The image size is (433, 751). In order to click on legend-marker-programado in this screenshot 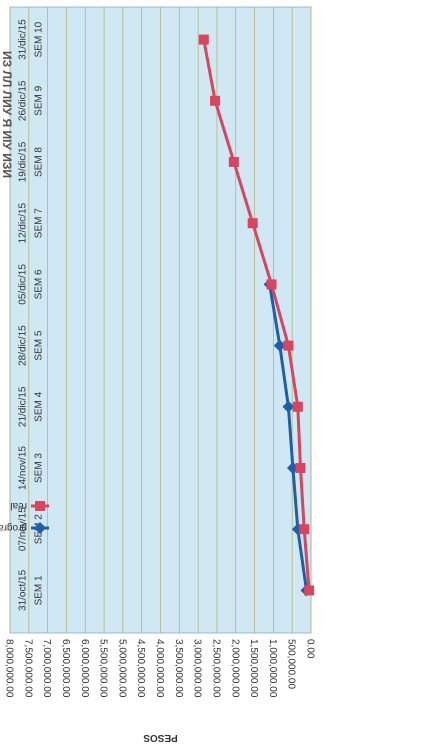, I will do `click(40, 528)`.